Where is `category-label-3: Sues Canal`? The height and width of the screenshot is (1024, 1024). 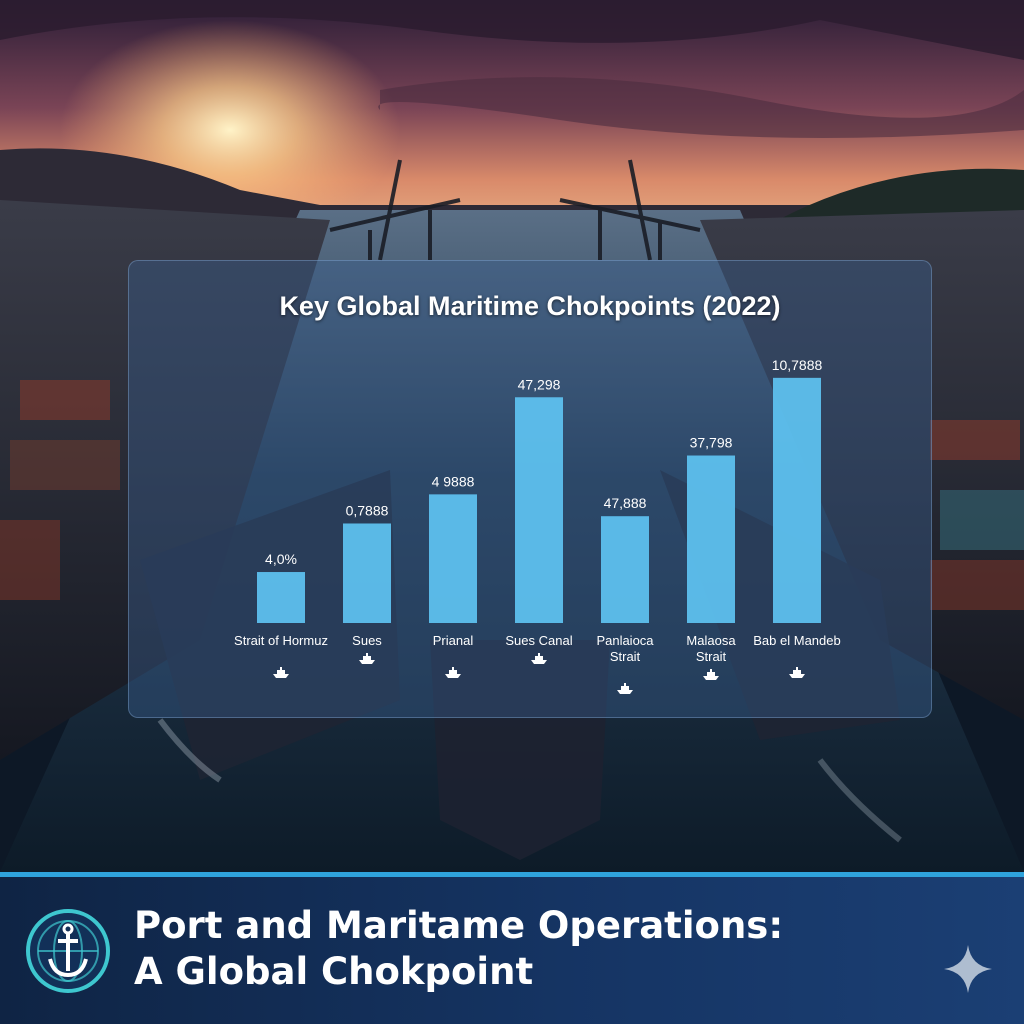 category-label-3: Sues Canal is located at coordinates (538, 640).